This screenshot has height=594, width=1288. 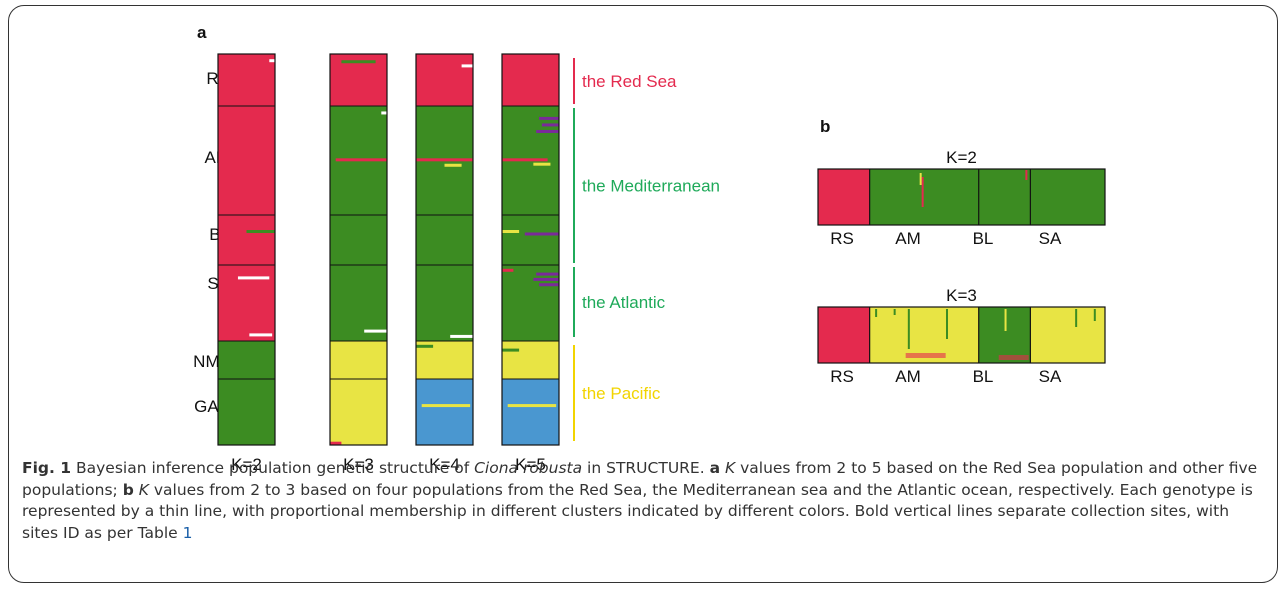 I want to click on caption-table-ref: 1, so click(x=187, y=532).